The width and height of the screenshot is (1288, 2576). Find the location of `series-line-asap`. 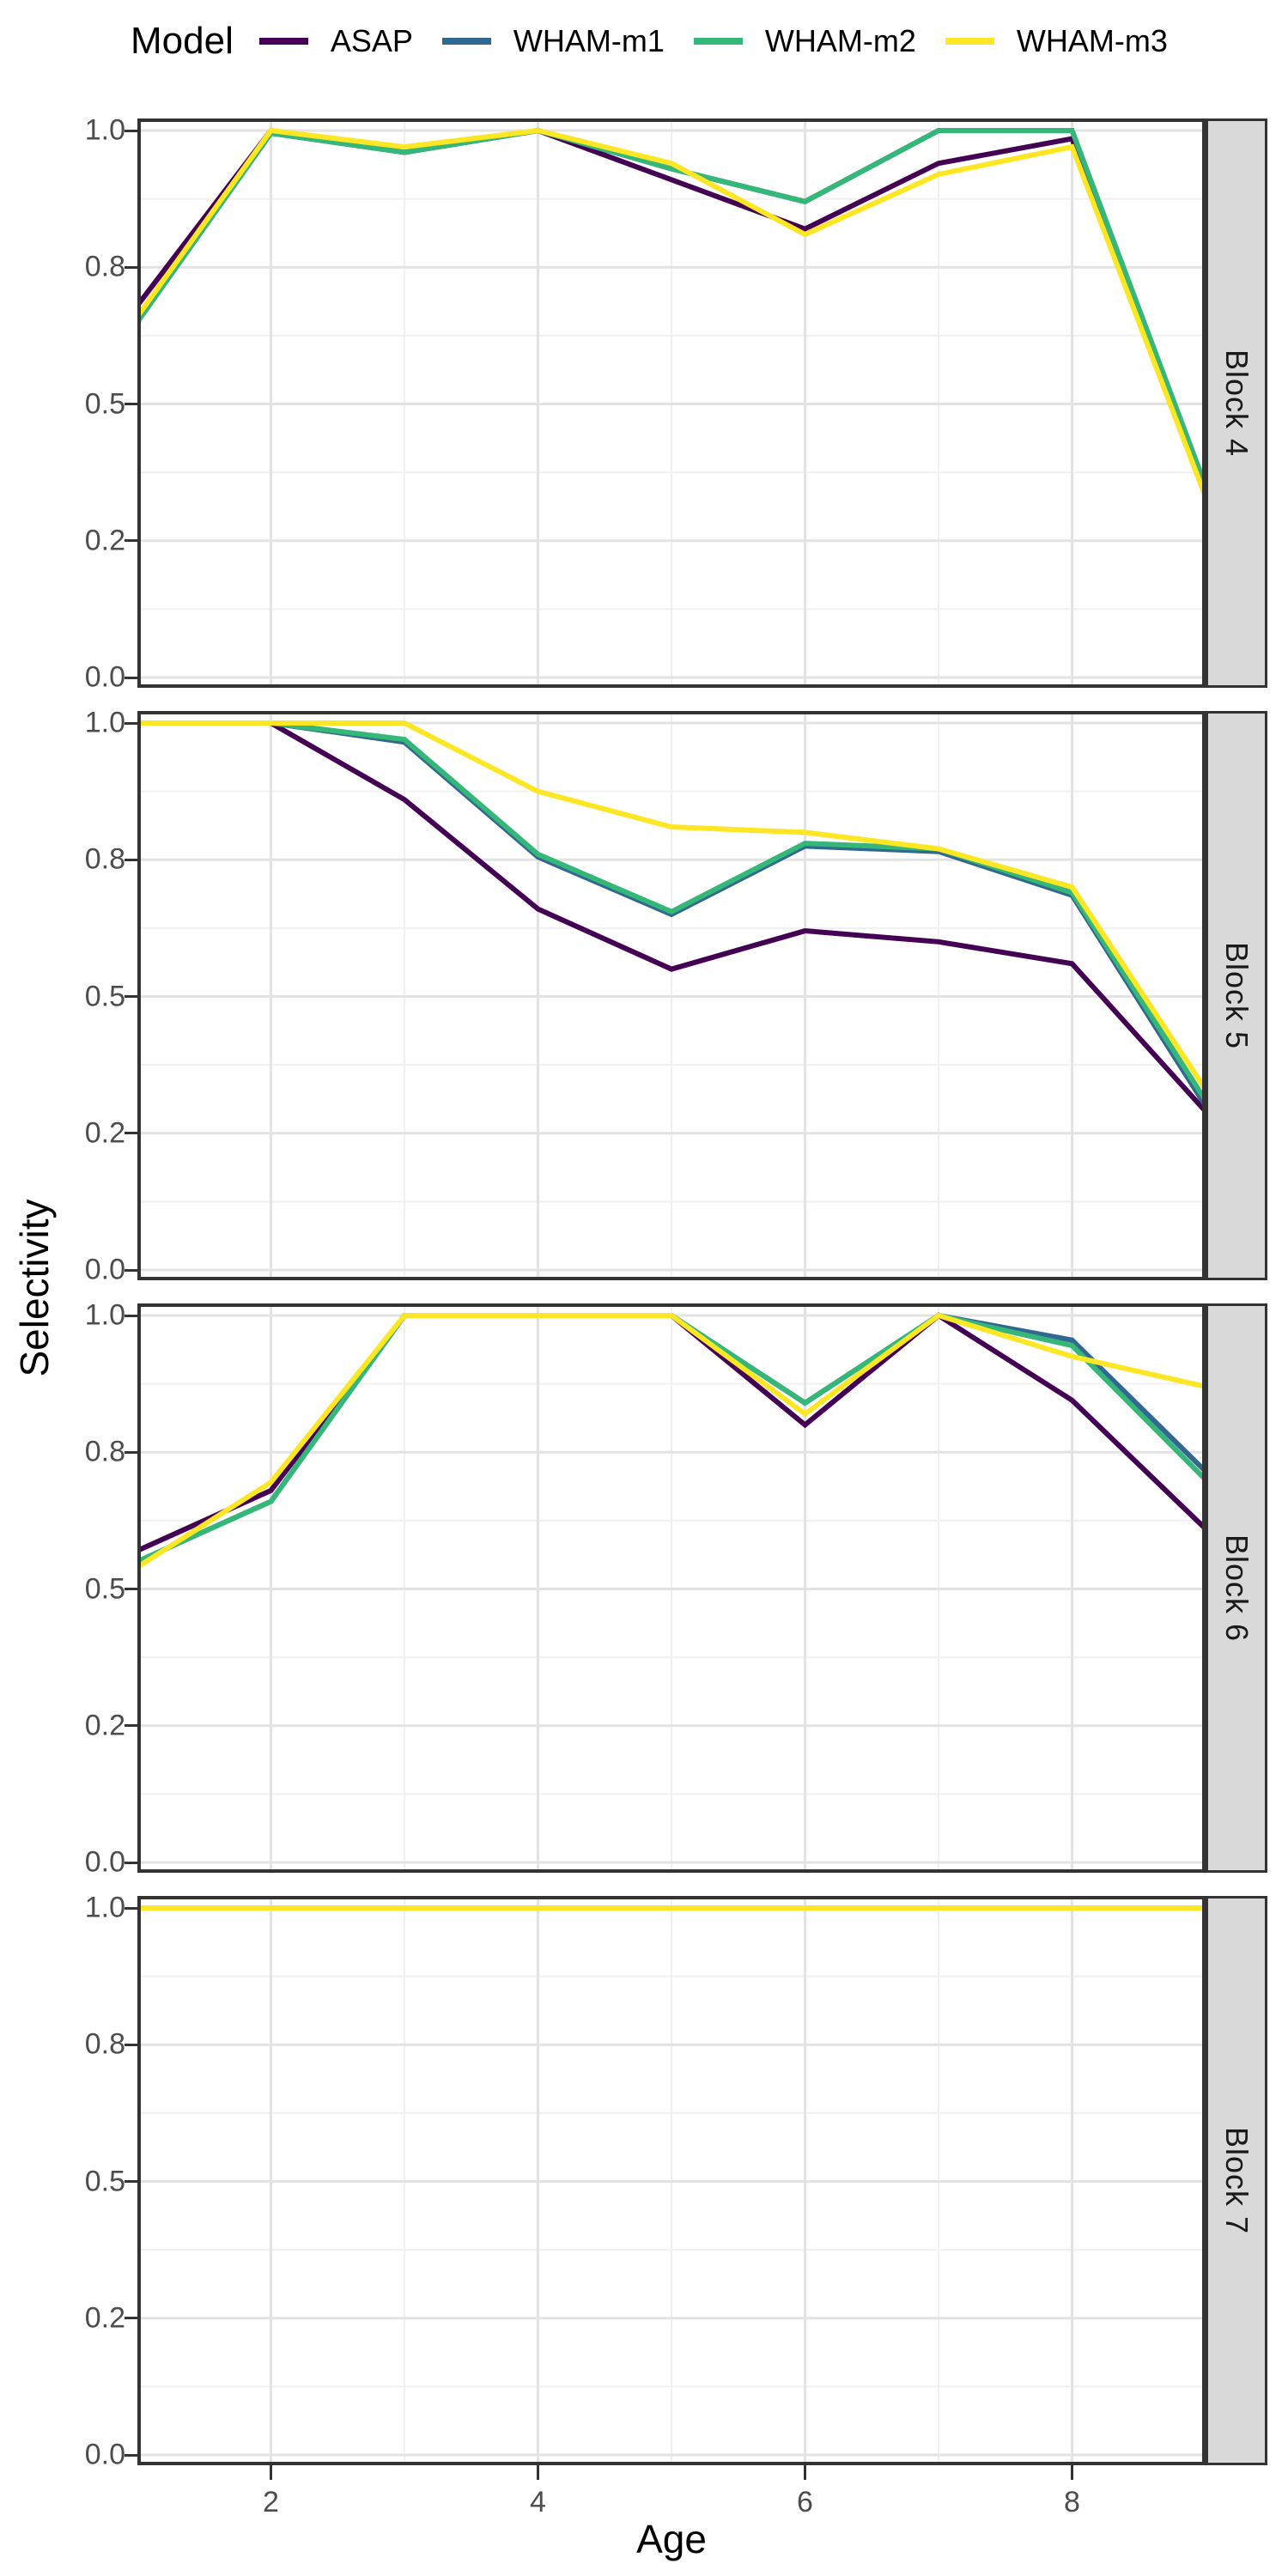

series-line-asap is located at coordinates (671, 917).